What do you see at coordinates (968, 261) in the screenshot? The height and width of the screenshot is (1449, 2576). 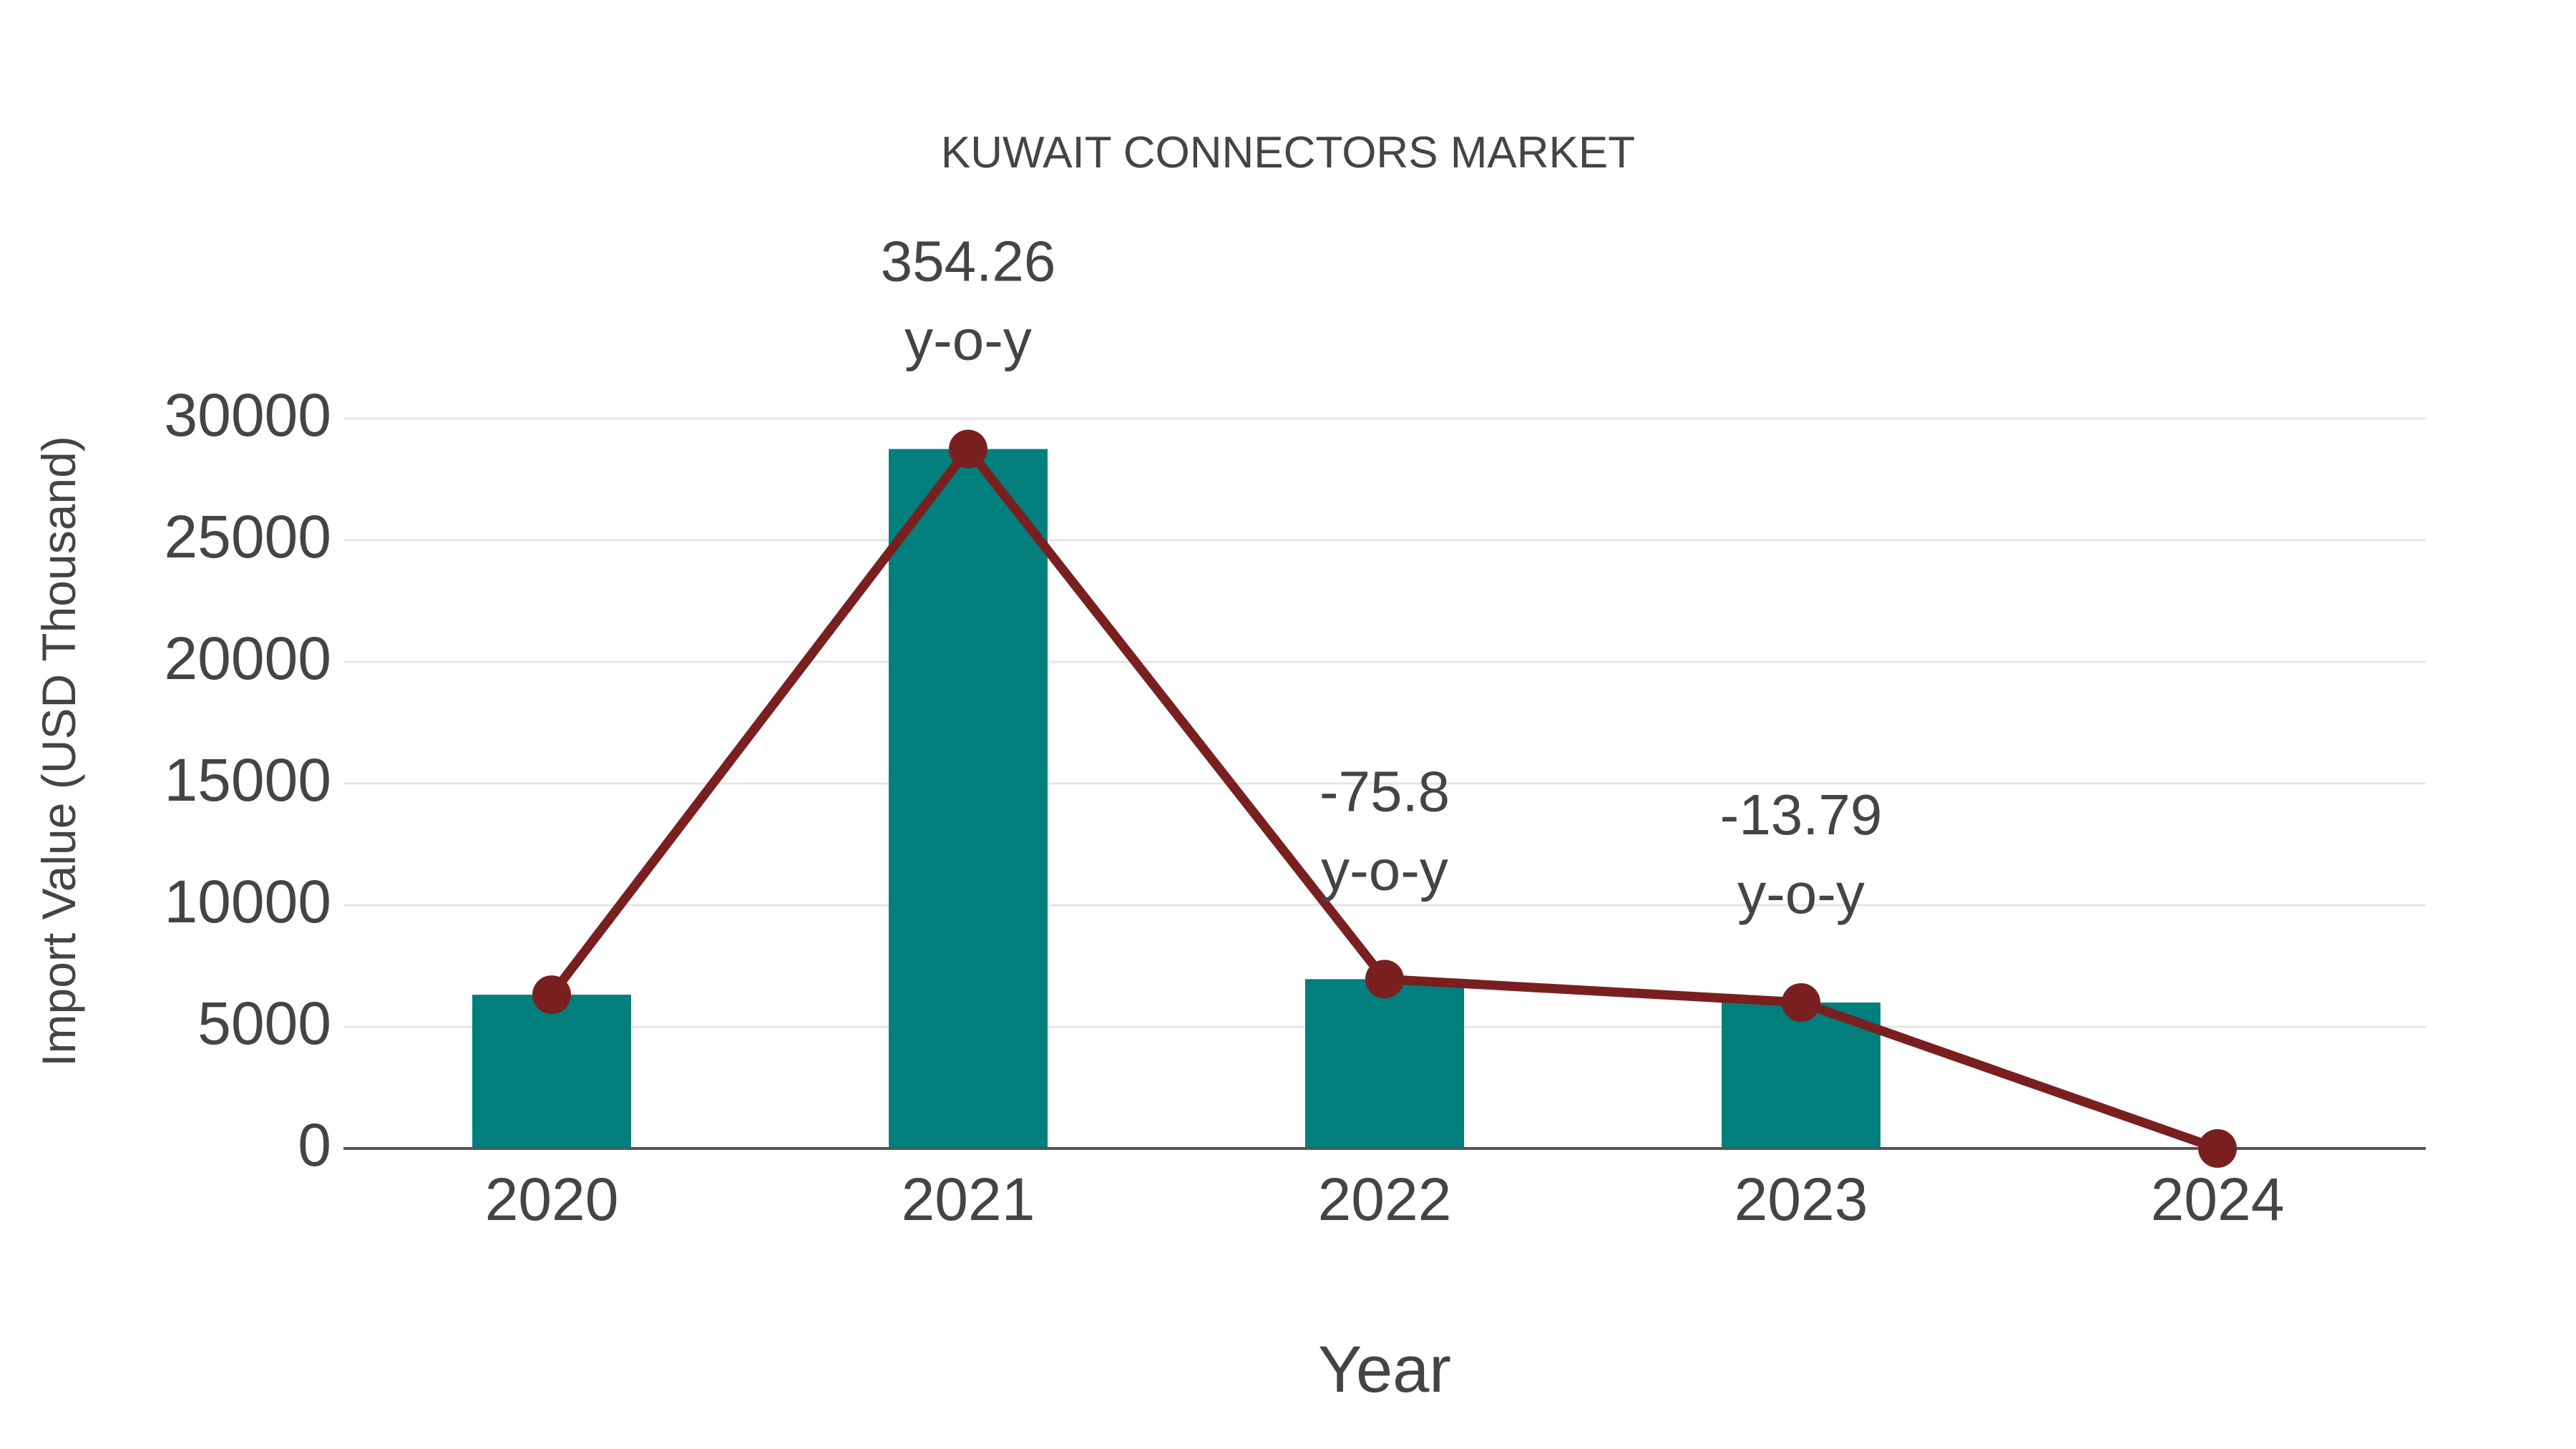 I see `yoy-value: 354.26` at bounding box center [968, 261].